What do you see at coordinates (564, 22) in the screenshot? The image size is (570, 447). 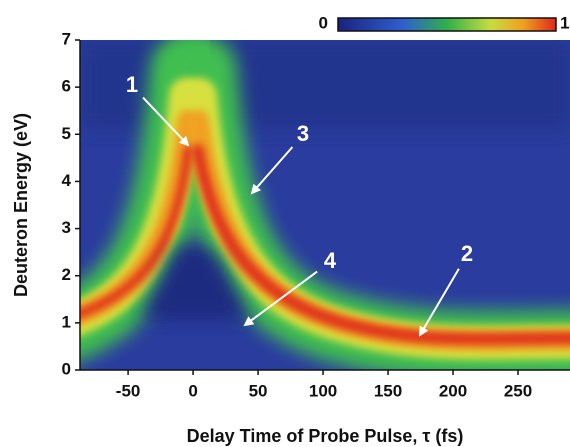 I see `colorbar-label: 1` at bounding box center [564, 22].